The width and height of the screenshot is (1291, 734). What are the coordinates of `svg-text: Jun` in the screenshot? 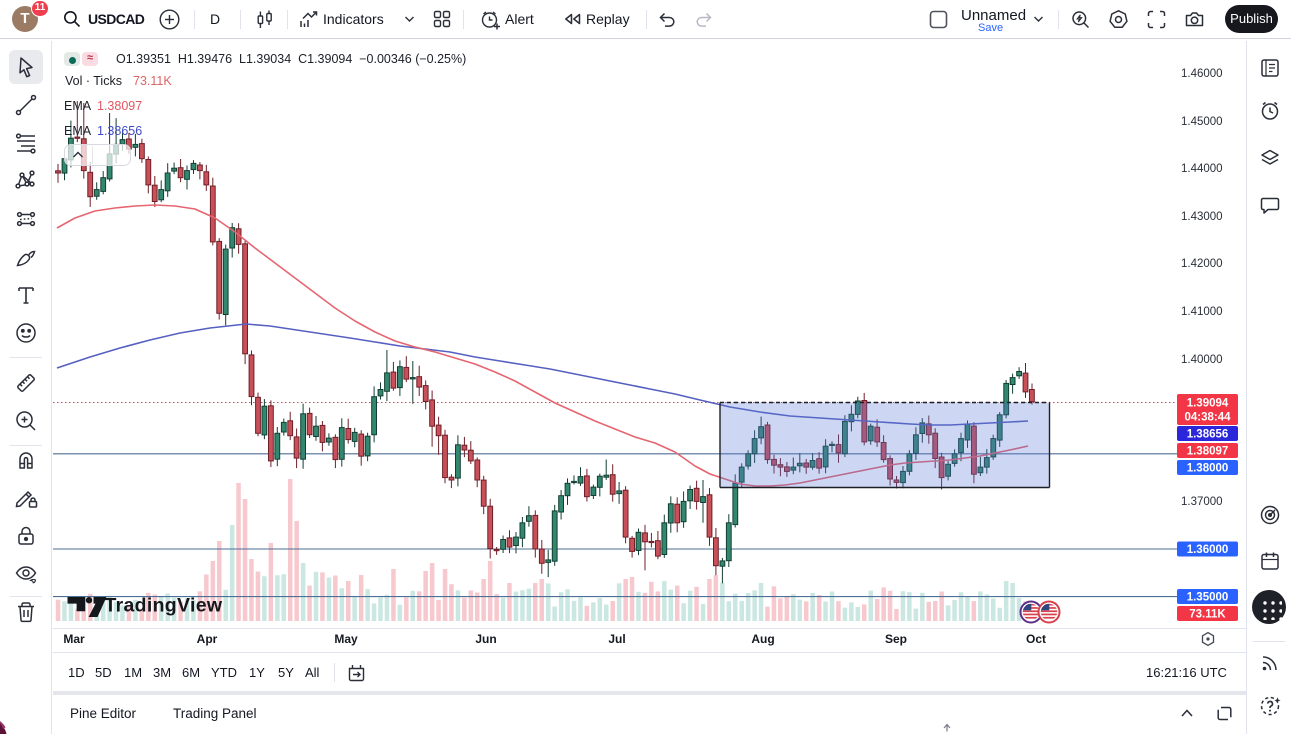 It's located at (485, 639).